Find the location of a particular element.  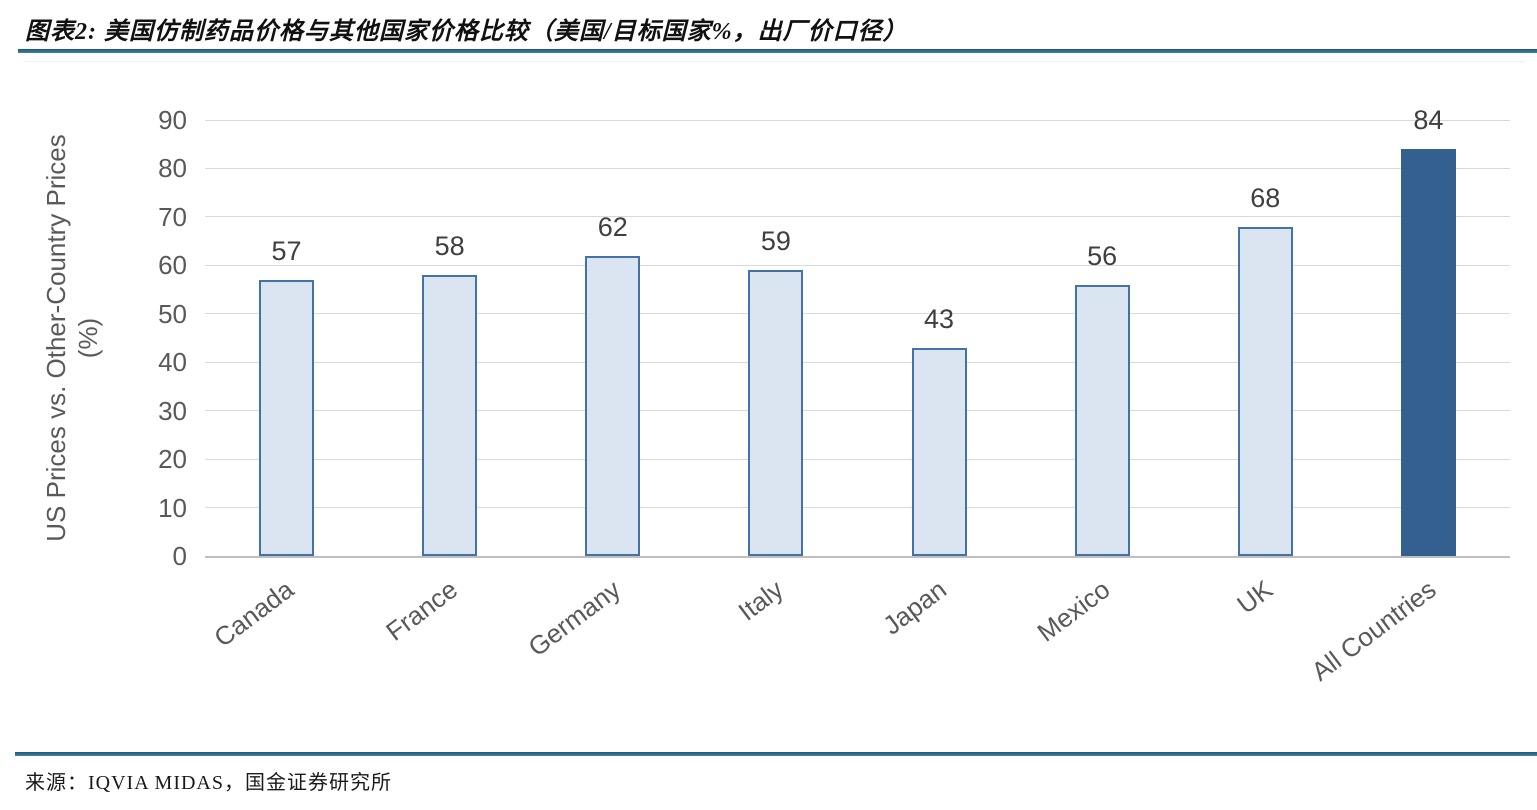

y-tick-label: 20 is located at coordinates (172, 459).